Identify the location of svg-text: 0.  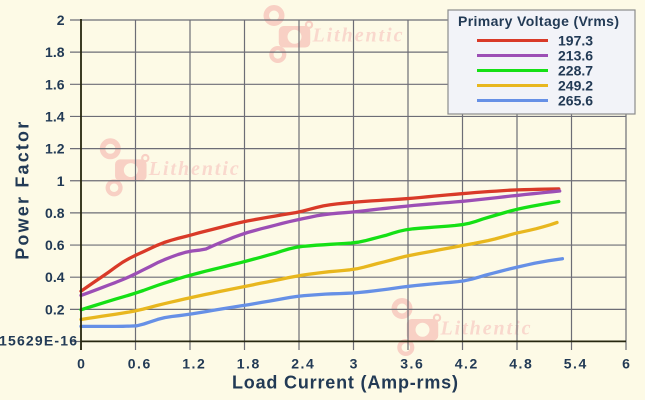
(81, 364).